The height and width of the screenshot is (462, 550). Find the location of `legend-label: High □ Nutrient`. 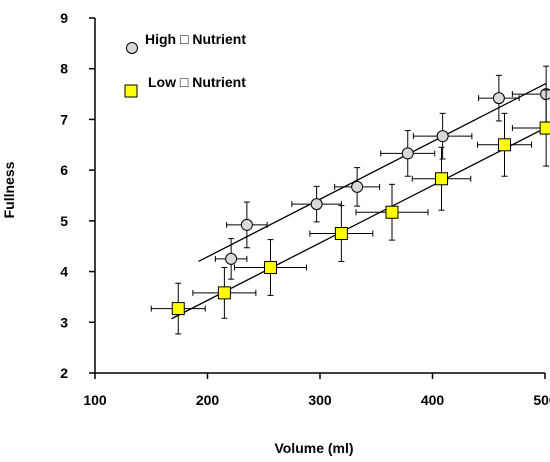

legend-label: High □ Nutrient is located at coordinates (195, 39).